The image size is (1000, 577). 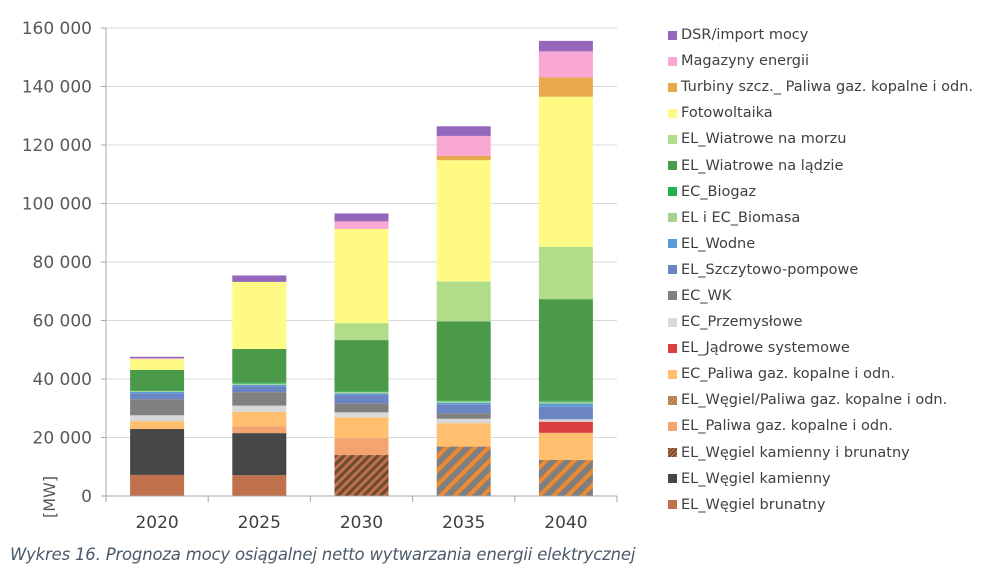 What do you see at coordinates (57, 88) in the screenshot?
I see `y-tick-label: 140 000` at bounding box center [57, 88].